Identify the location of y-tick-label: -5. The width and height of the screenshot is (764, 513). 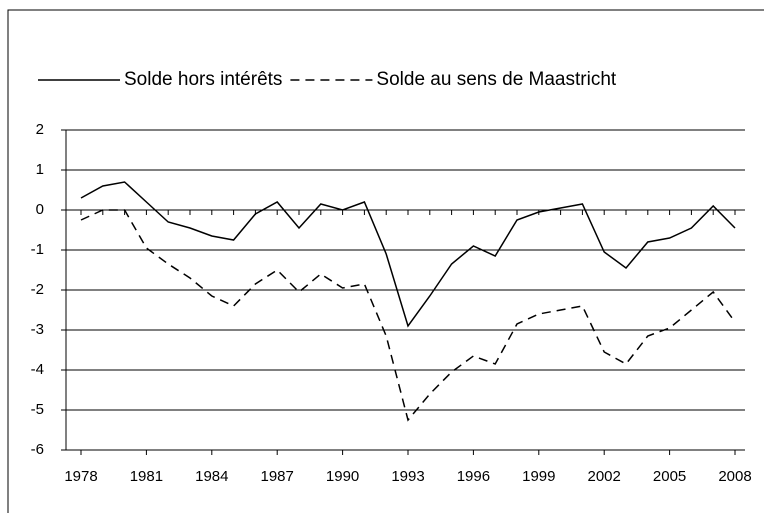
(37, 409).